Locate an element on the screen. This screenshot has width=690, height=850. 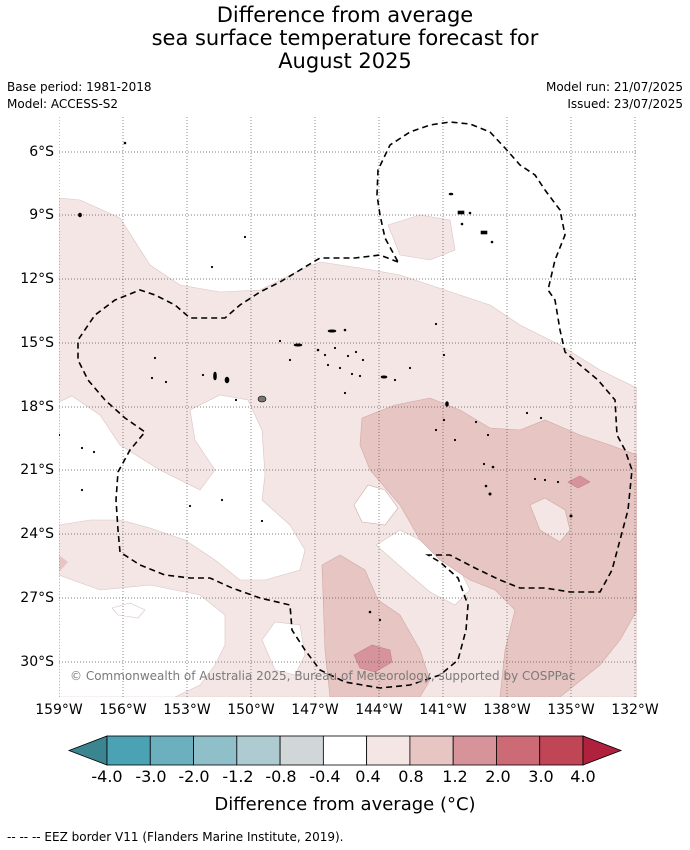
title-line-3: August 2025 is located at coordinates (345, 61).